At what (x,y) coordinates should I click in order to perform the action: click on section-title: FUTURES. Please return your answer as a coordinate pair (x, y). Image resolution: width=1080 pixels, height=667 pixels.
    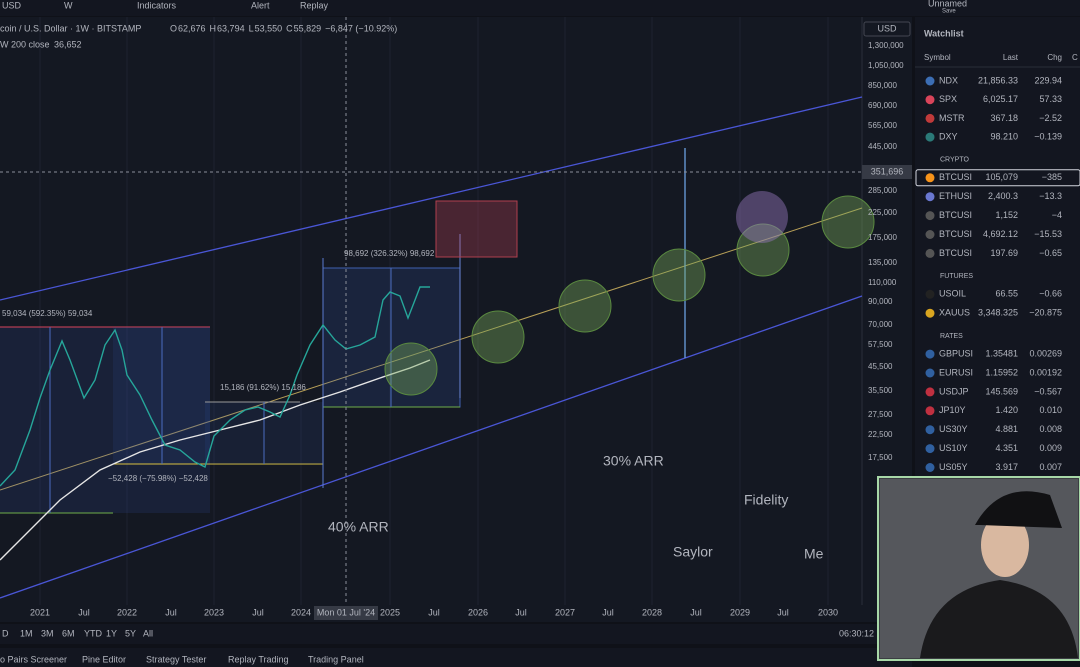
    Looking at the image, I should click on (956, 276).